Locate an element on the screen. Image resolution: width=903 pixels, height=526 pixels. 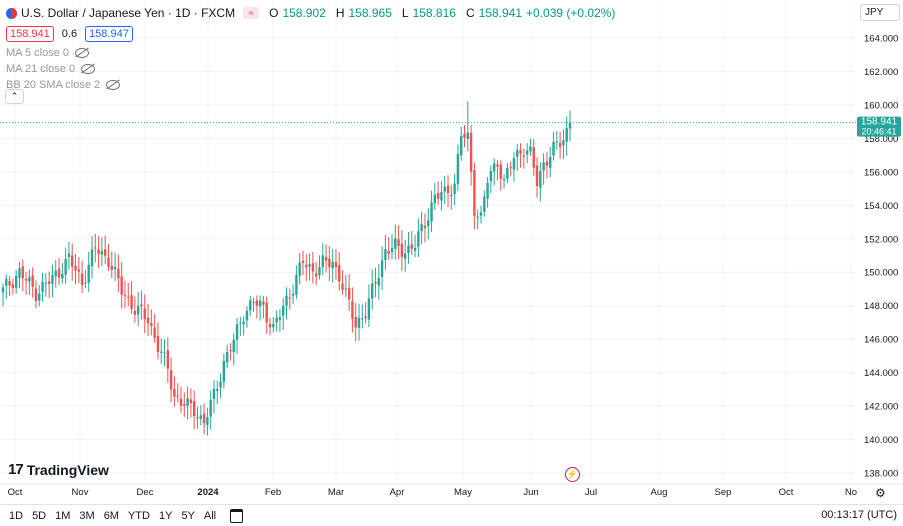
timeframe-ytd: YTD is located at coordinates (138, 515).